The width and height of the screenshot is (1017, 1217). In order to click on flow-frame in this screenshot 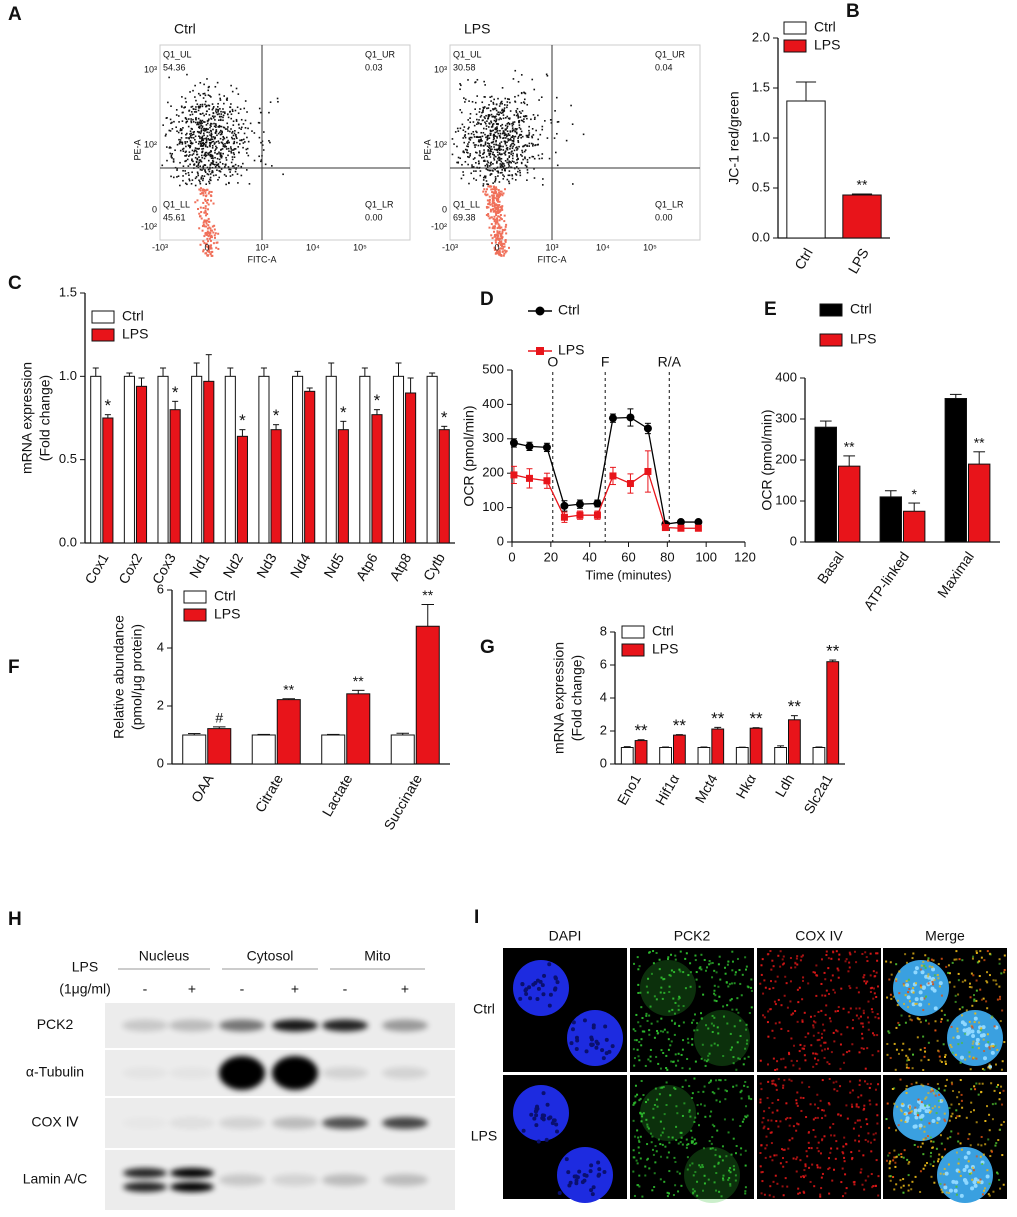, I will do `click(575, 142)`.